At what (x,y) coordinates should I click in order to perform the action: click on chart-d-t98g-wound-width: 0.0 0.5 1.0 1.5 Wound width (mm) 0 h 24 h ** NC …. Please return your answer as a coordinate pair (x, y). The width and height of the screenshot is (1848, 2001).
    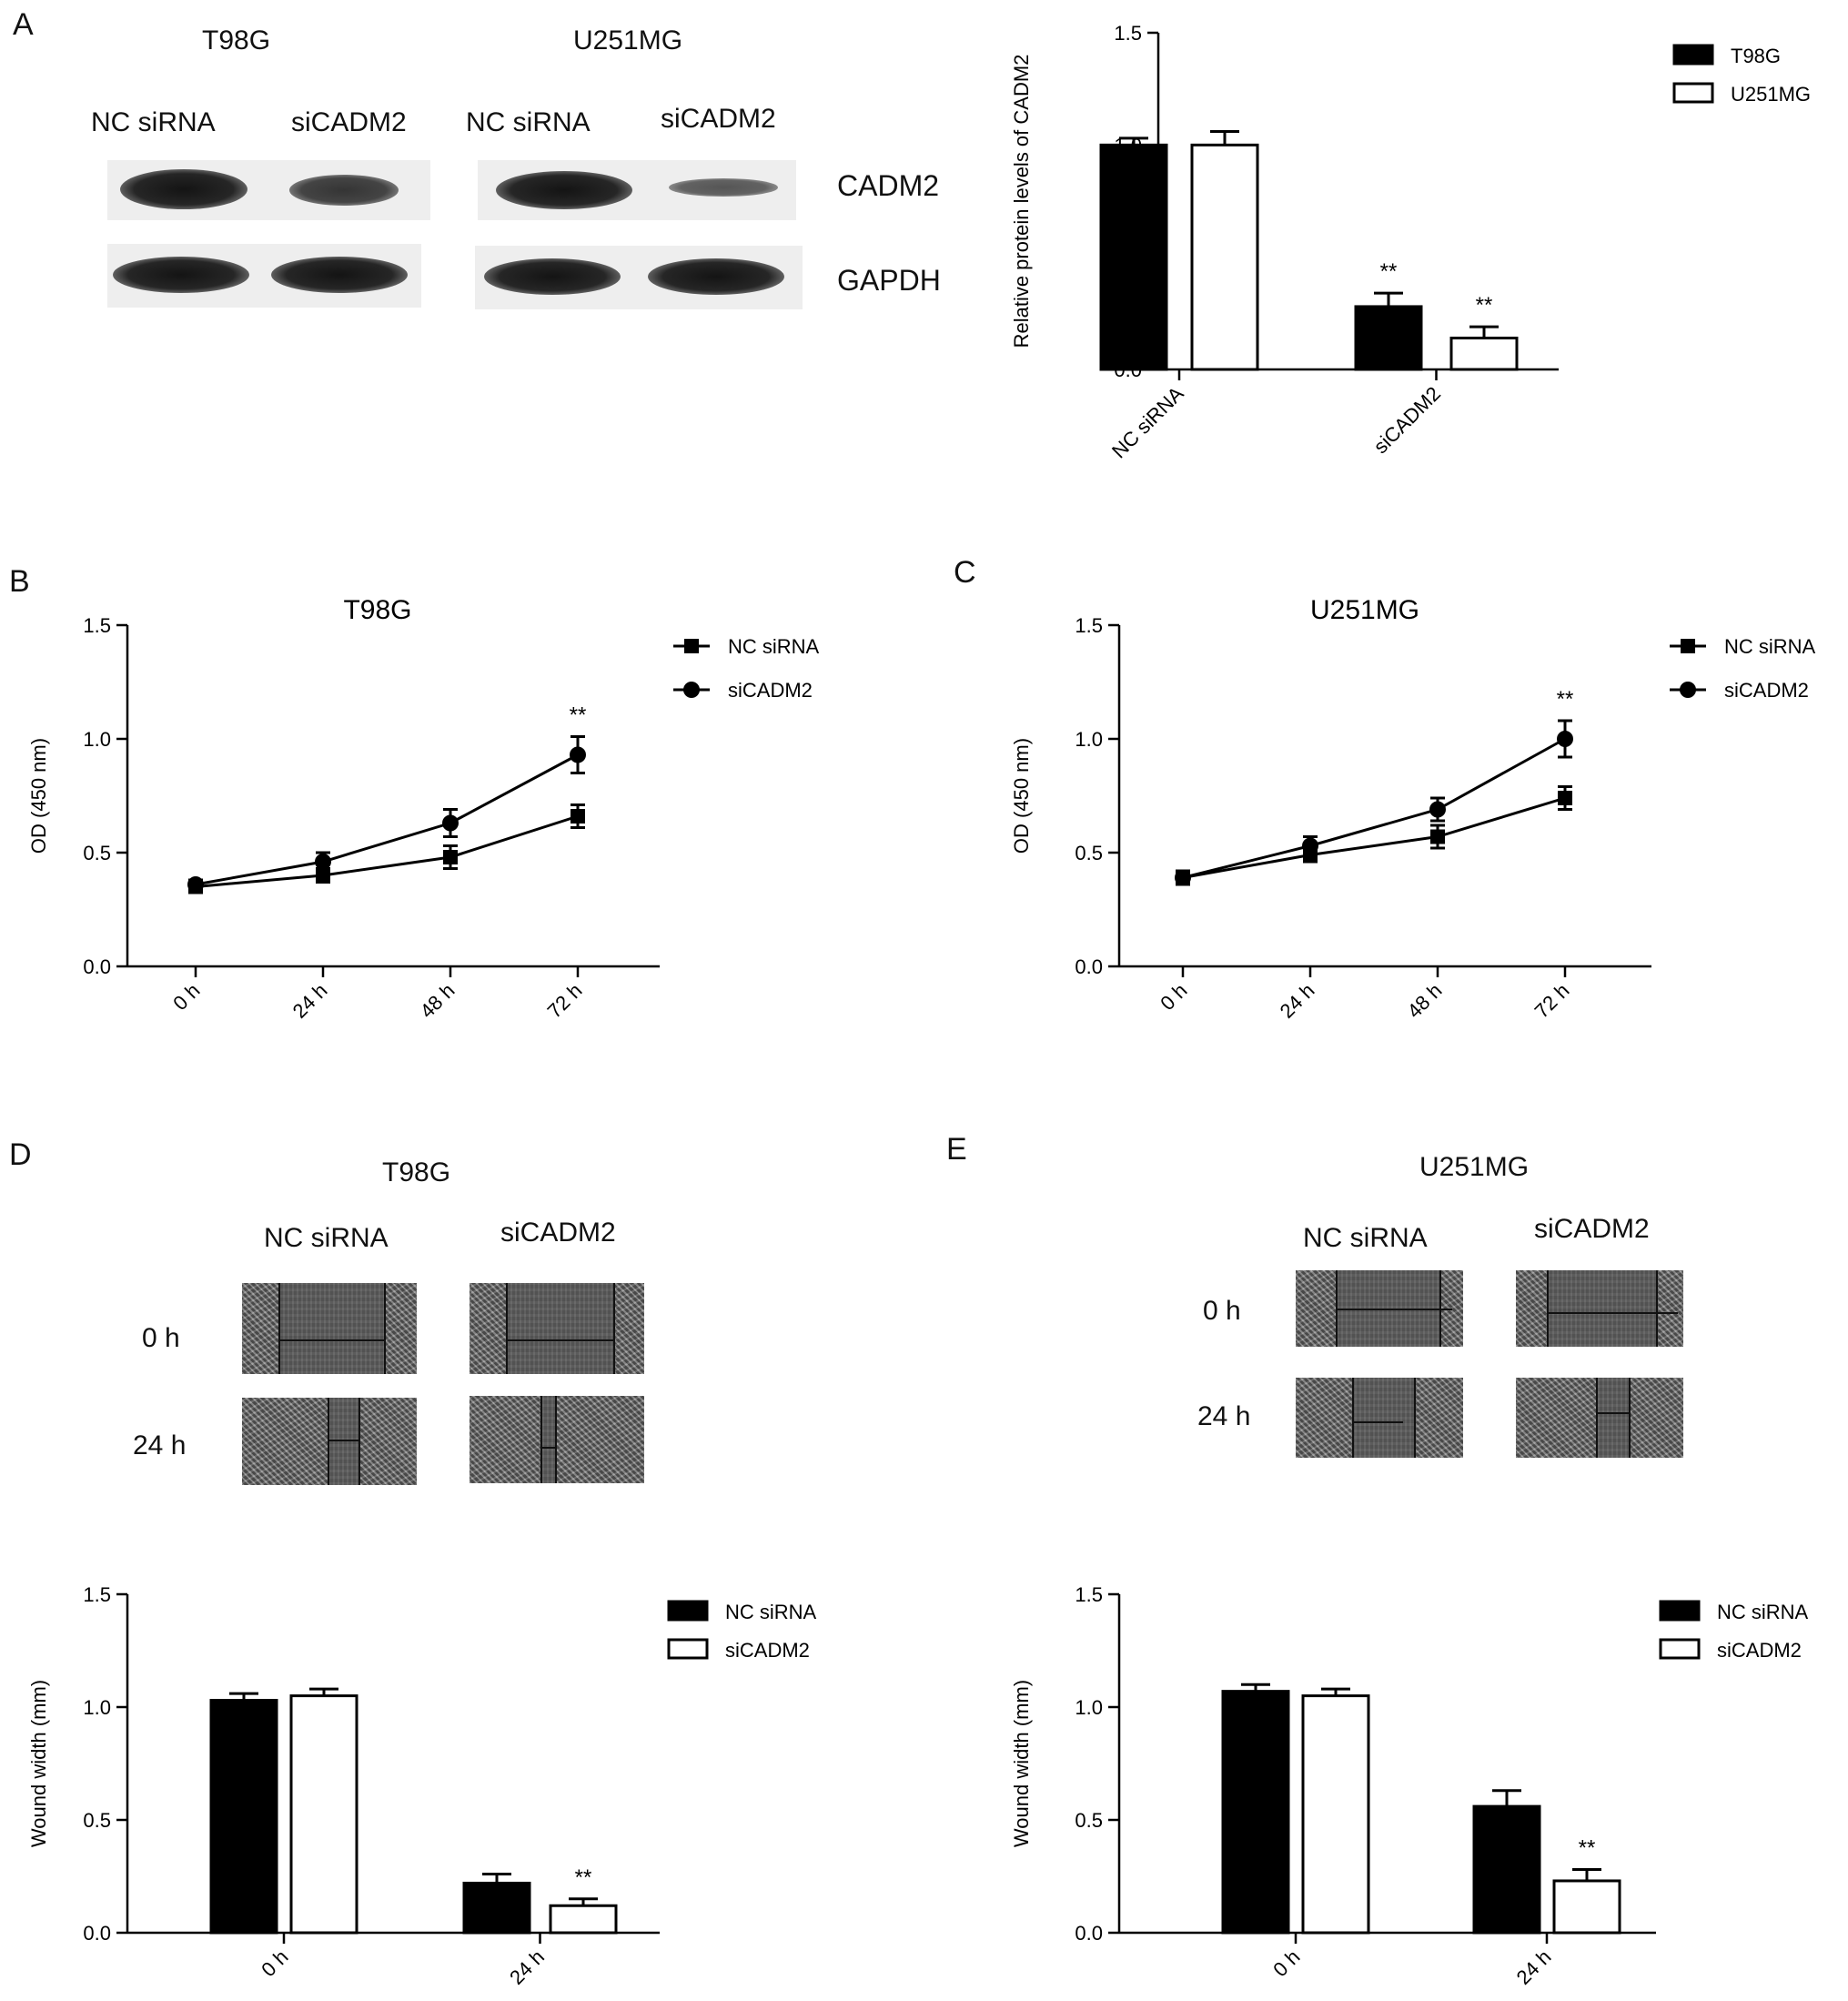
    Looking at the image, I should click on (422, 1786).